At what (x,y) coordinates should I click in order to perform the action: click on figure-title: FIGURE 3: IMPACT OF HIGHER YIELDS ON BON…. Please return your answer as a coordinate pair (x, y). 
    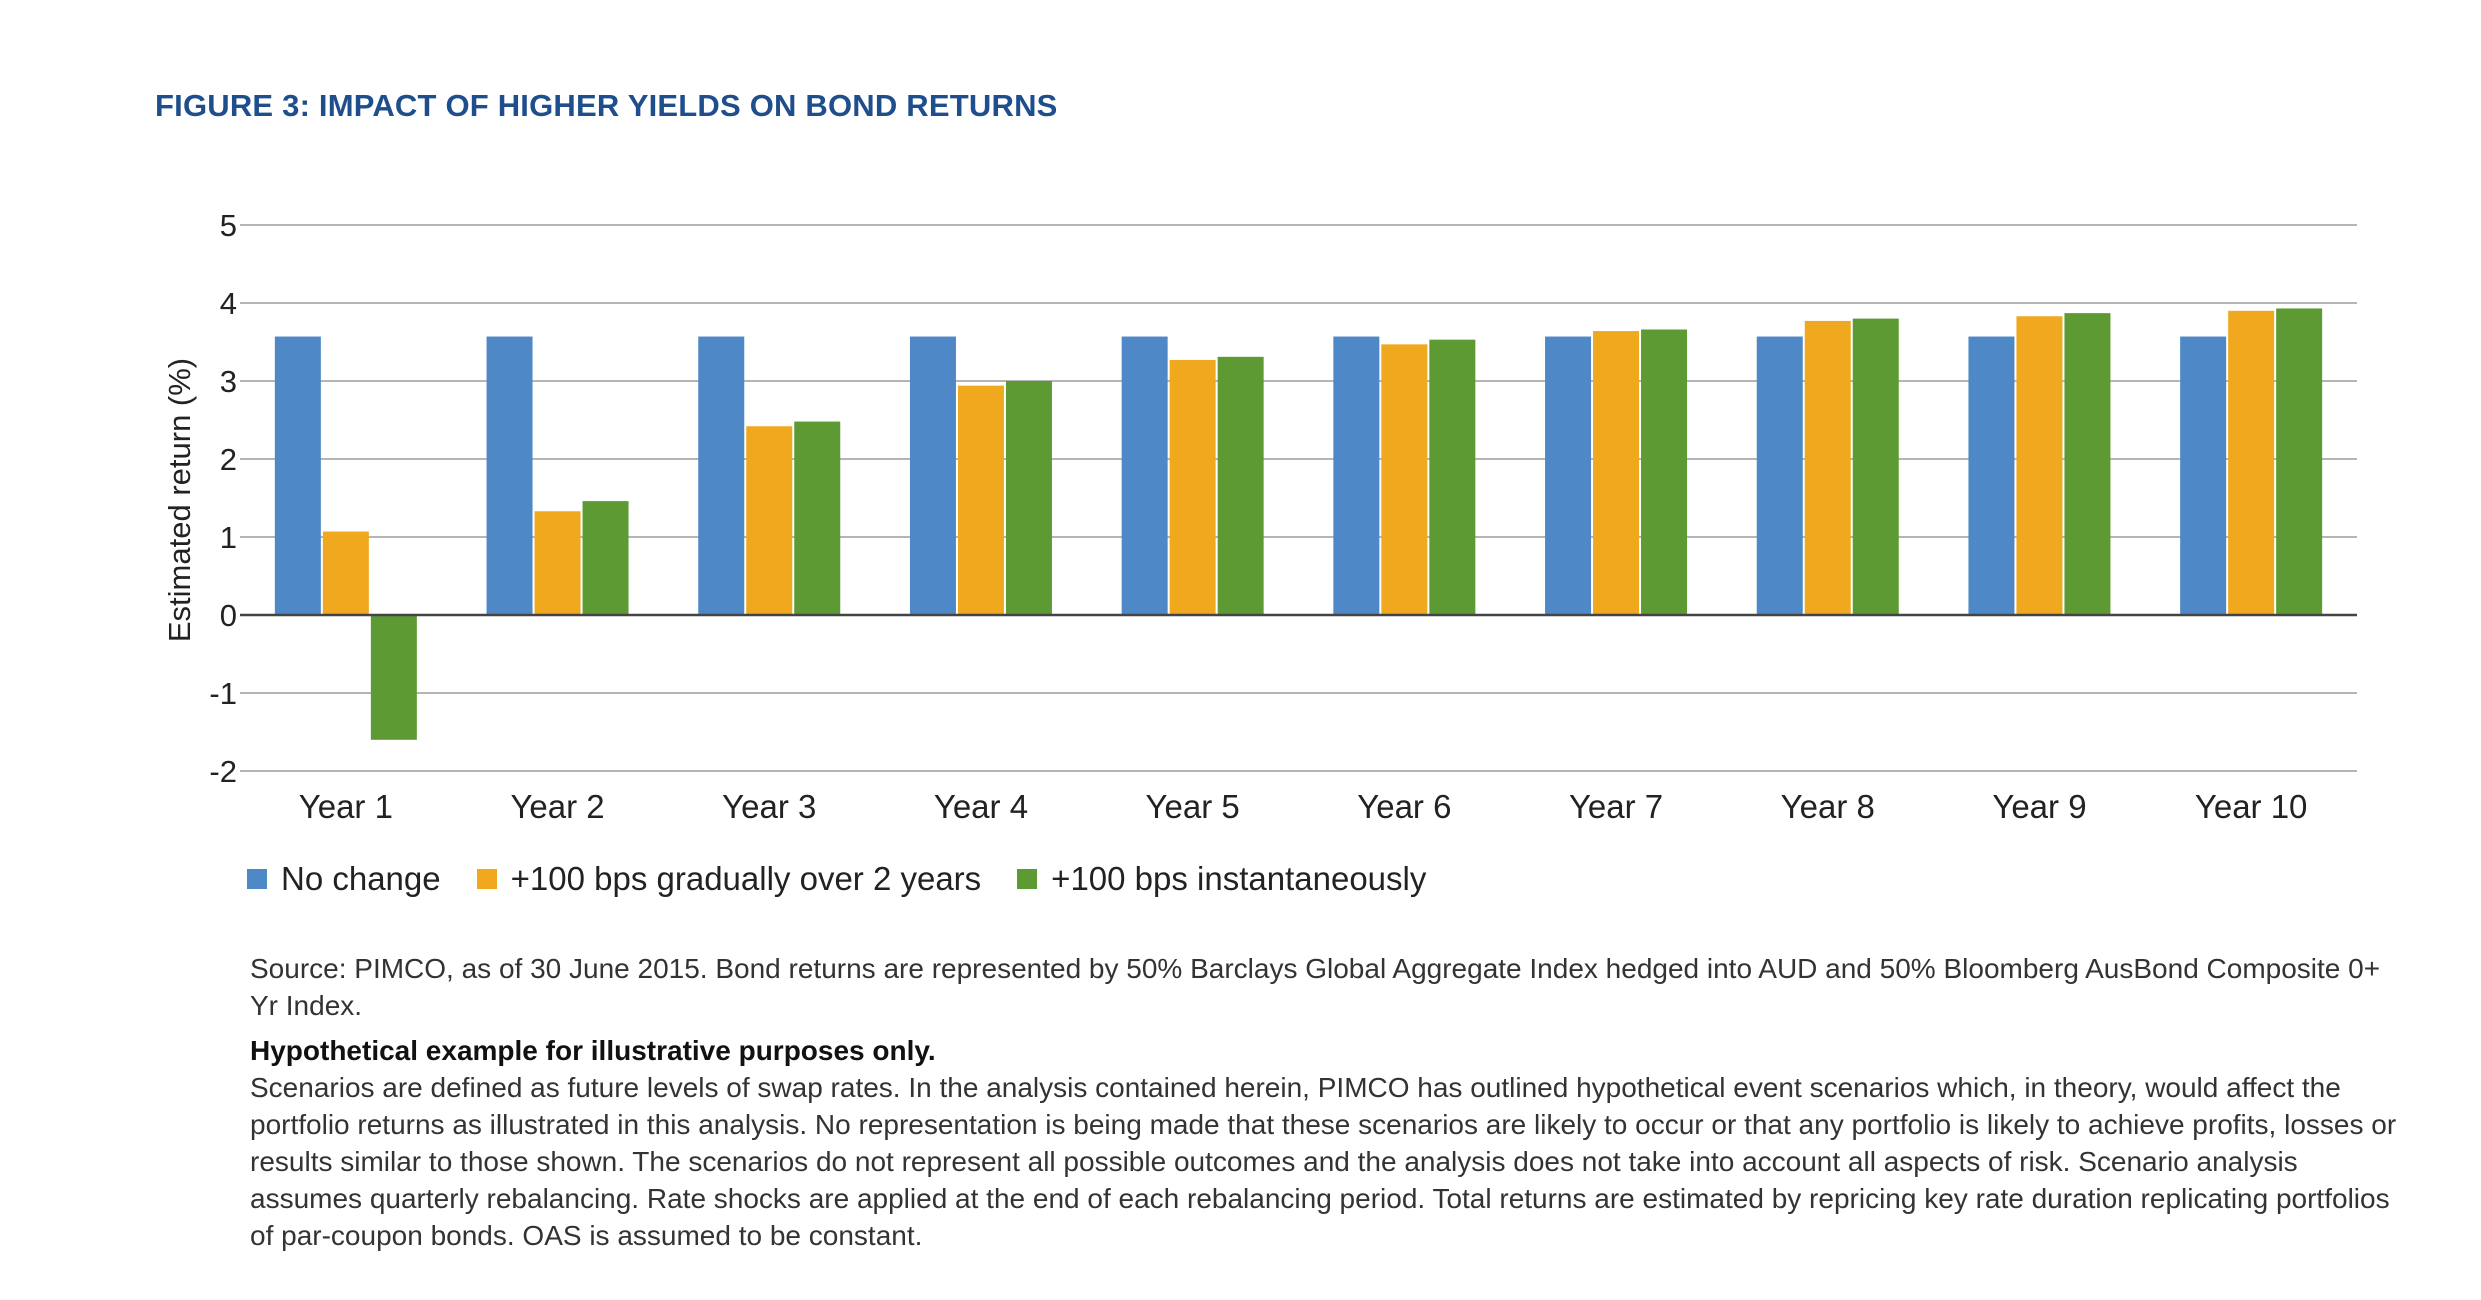
    Looking at the image, I should click on (606, 105).